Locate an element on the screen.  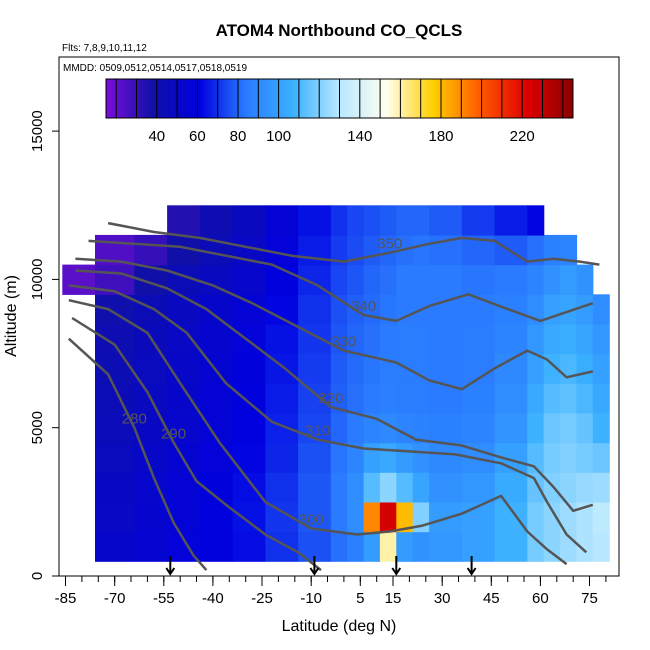
x-tick-label: -55 is located at coordinates (164, 598).